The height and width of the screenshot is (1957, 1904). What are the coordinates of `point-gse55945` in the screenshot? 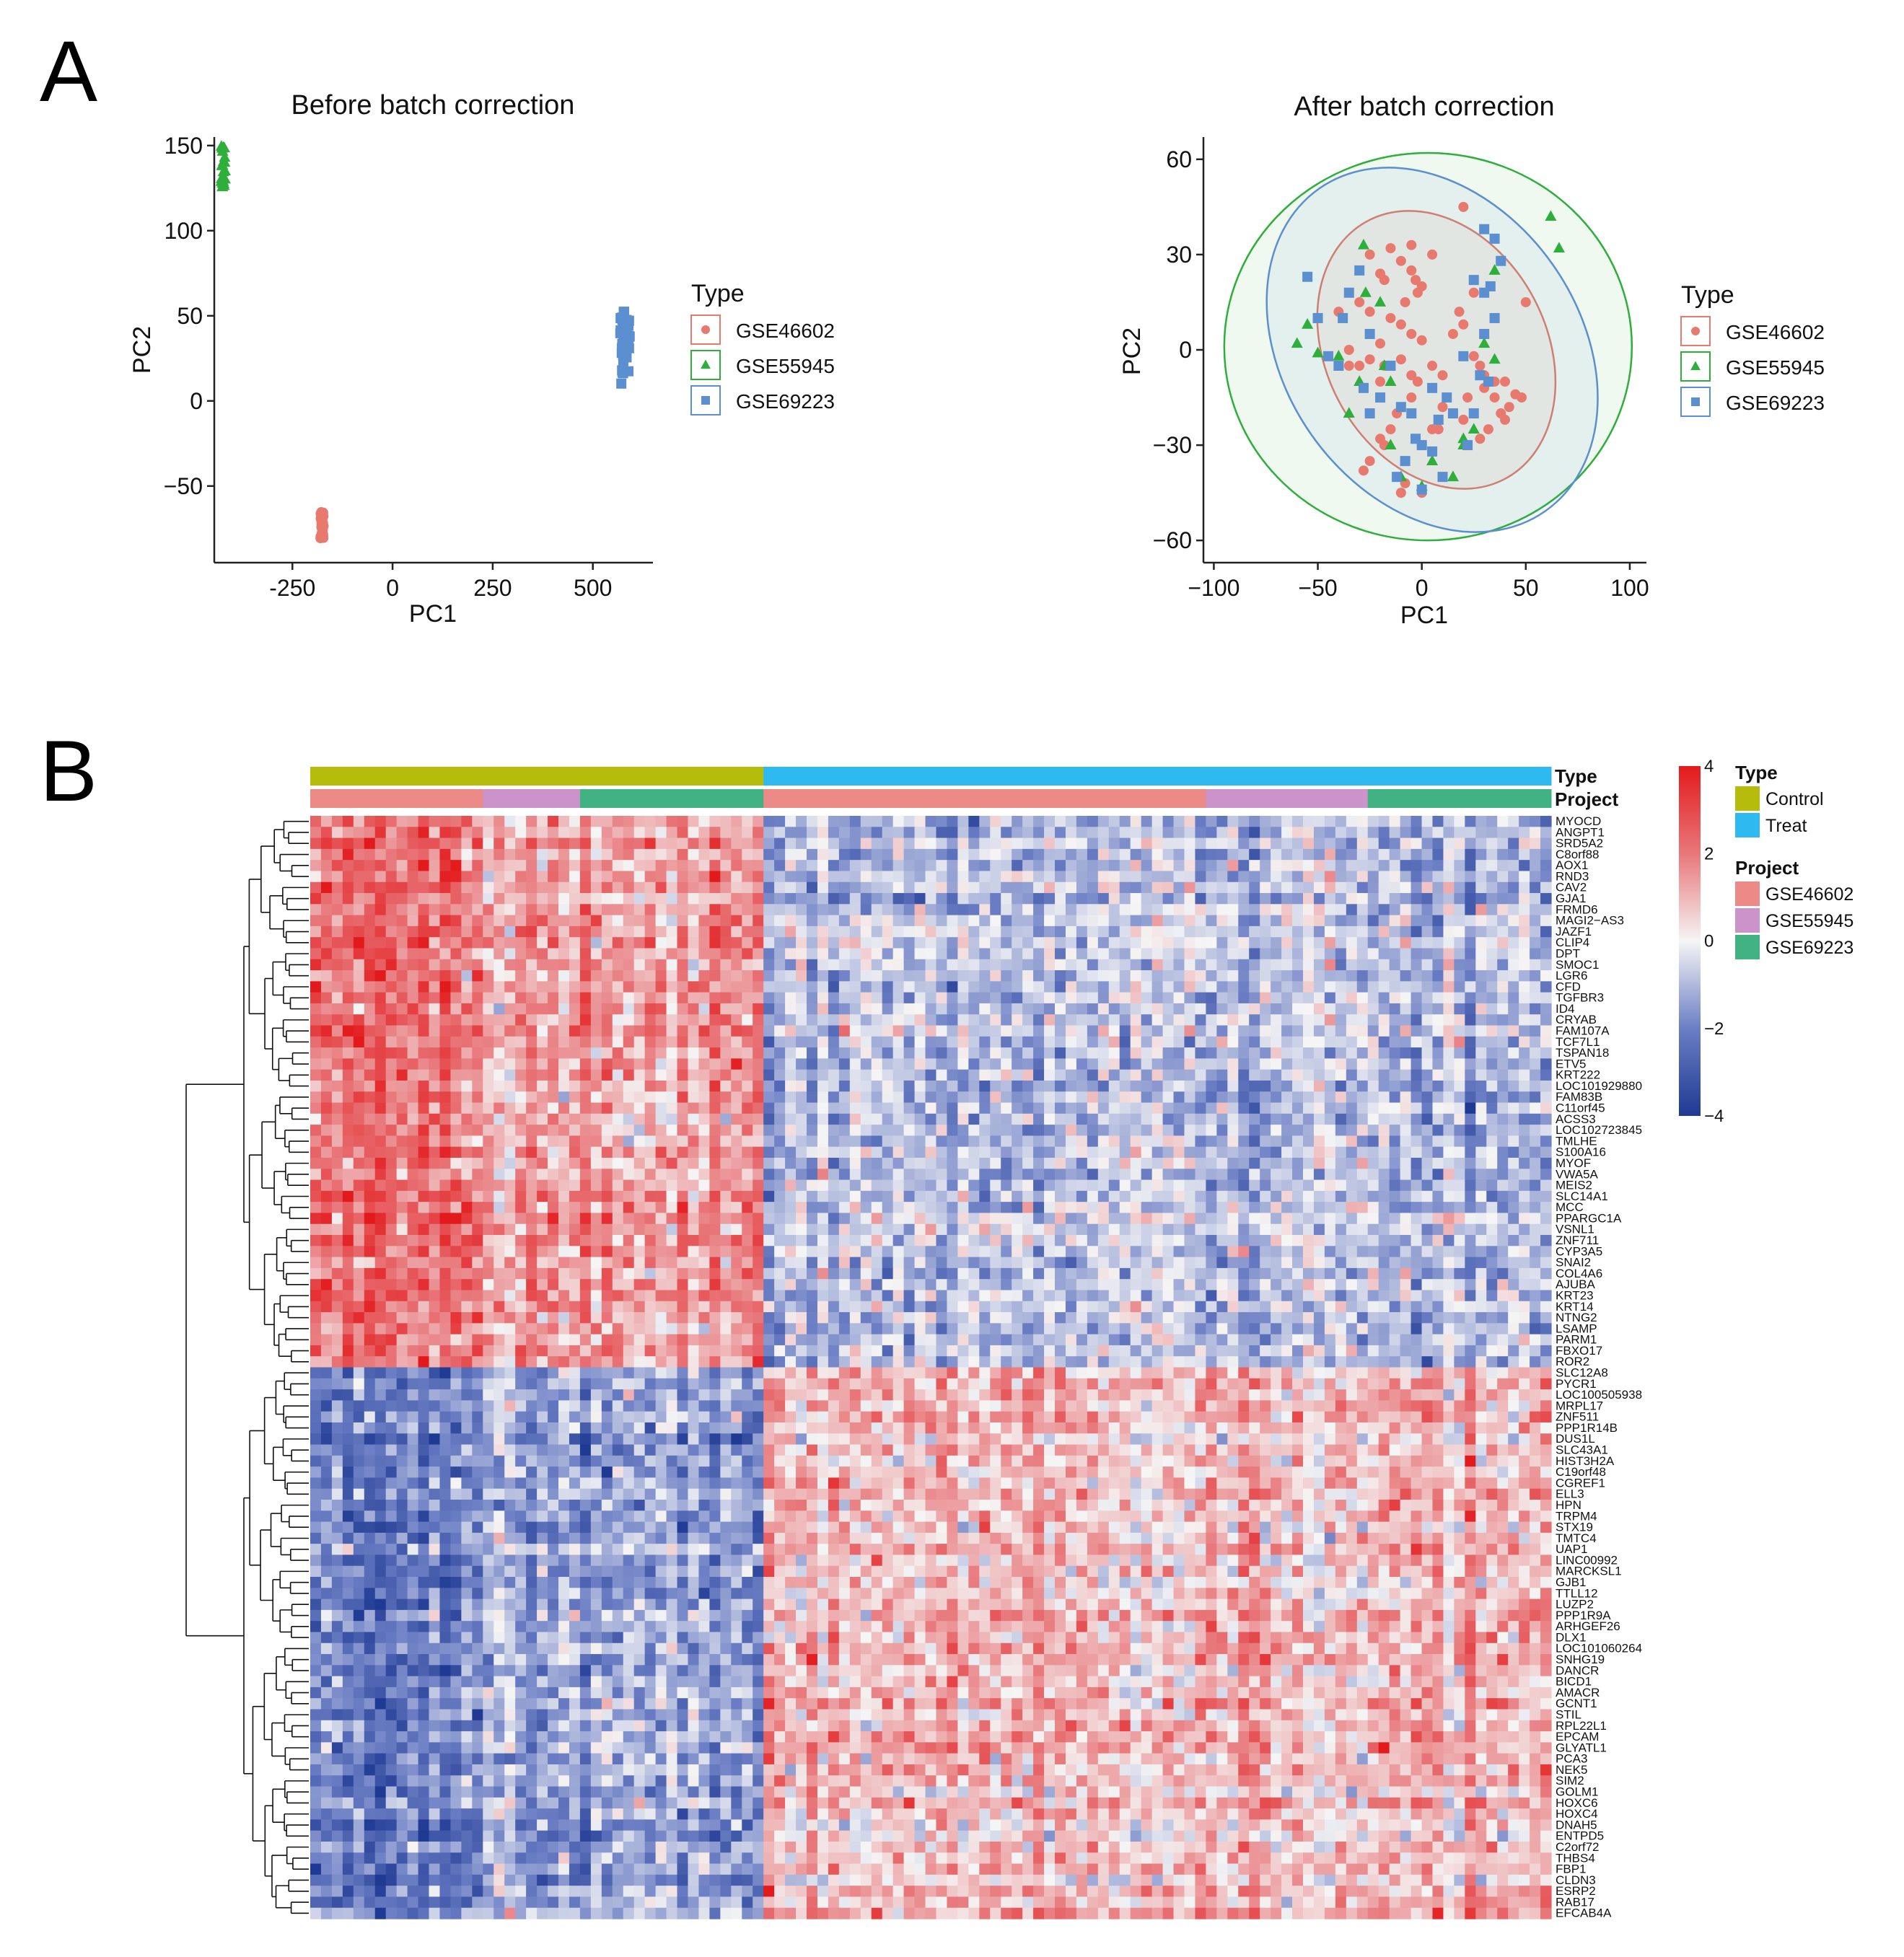 It's located at (1308, 323).